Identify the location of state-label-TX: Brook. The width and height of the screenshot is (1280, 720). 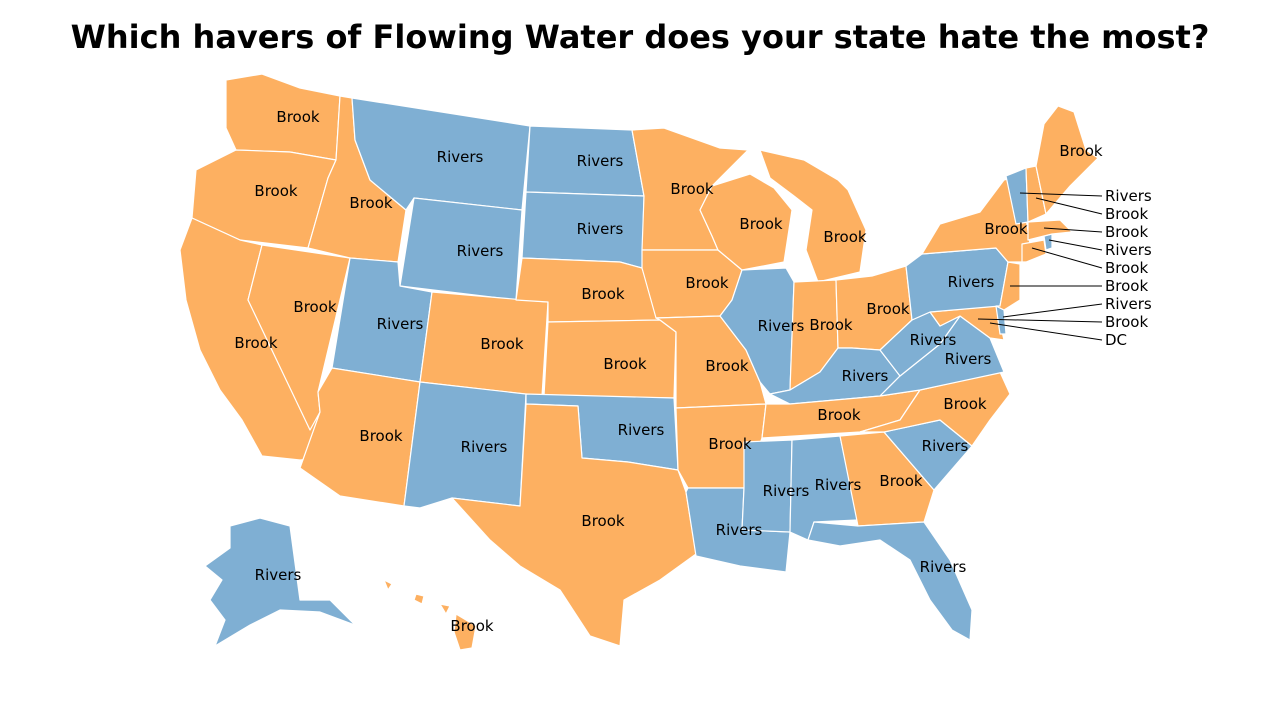
(602, 521).